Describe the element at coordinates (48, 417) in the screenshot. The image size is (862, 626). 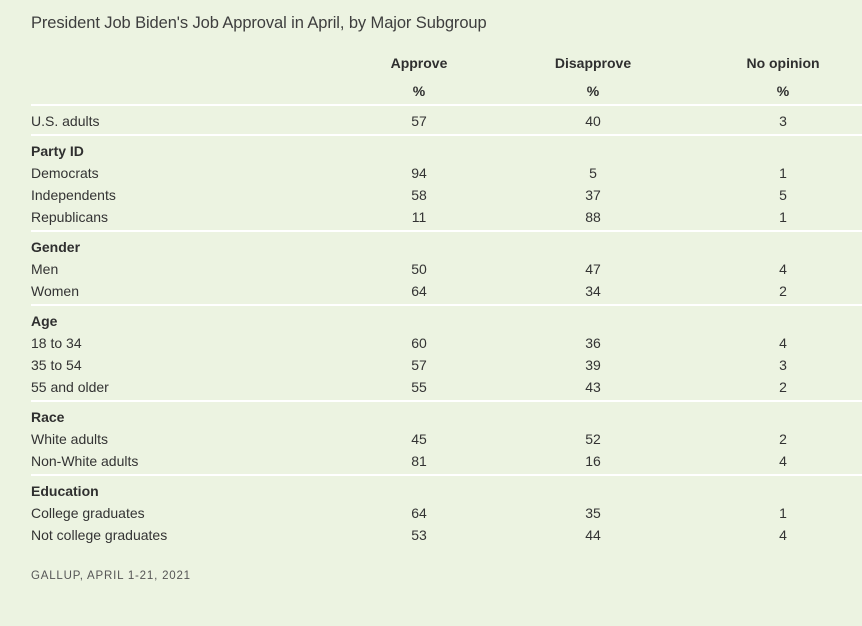
I see `group-label: Race` at that location.